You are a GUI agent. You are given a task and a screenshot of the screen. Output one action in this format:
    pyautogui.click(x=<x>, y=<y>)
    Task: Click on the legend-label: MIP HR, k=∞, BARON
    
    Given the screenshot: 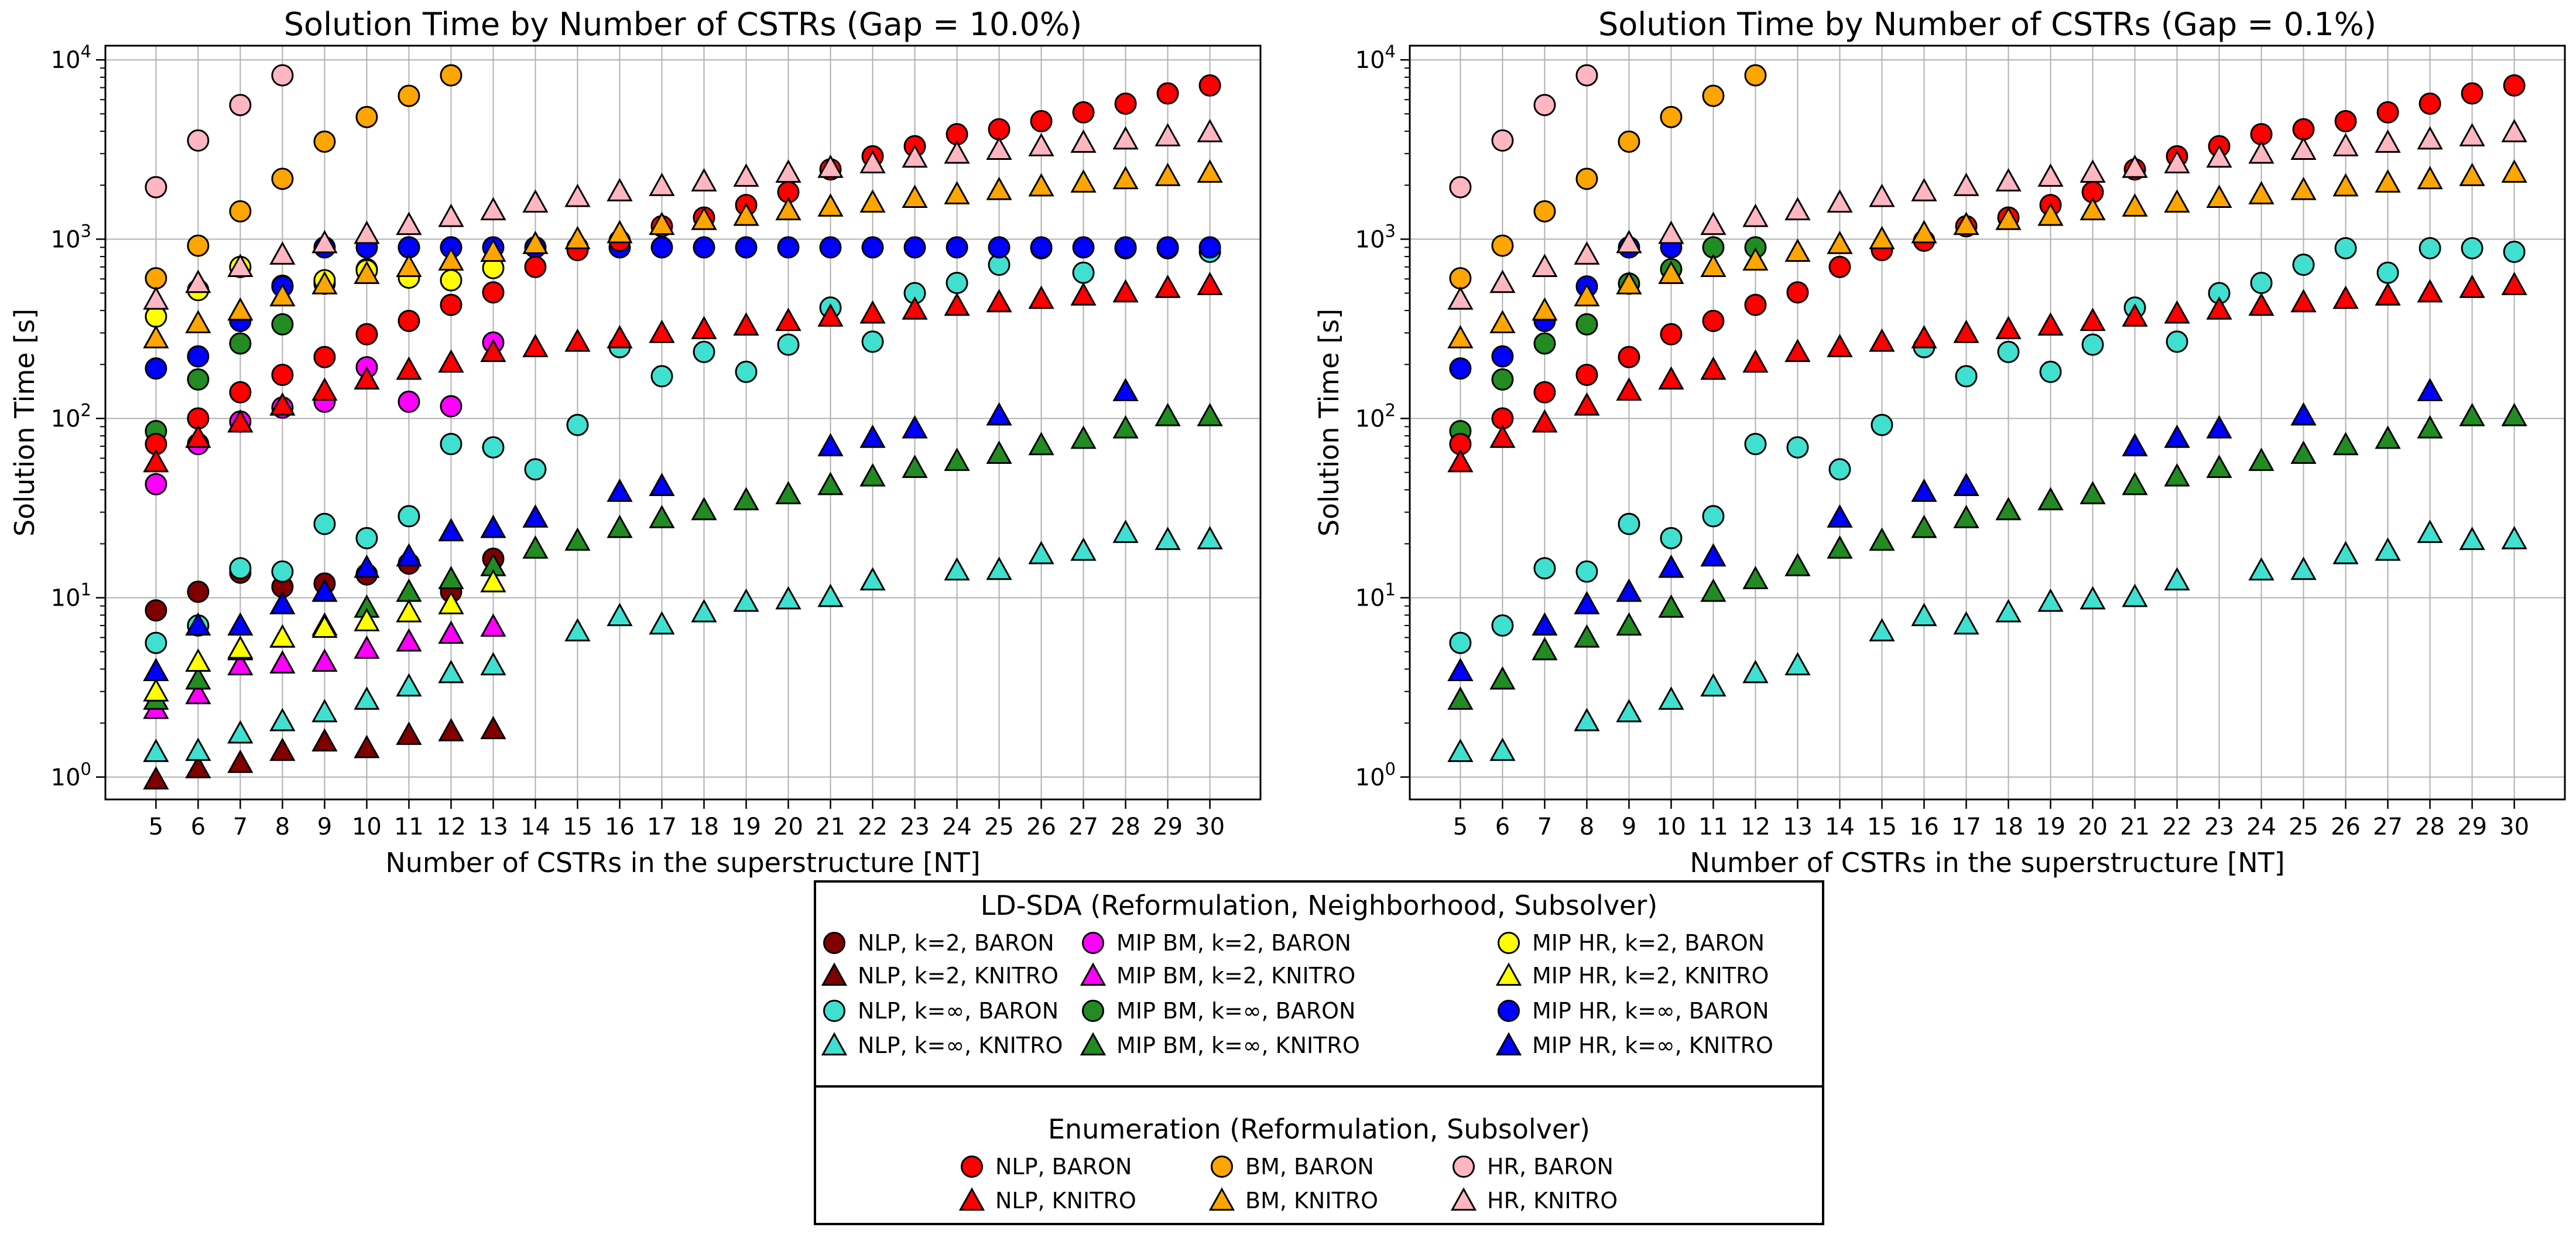 What is the action you would take?
    pyautogui.click(x=1650, y=1011)
    